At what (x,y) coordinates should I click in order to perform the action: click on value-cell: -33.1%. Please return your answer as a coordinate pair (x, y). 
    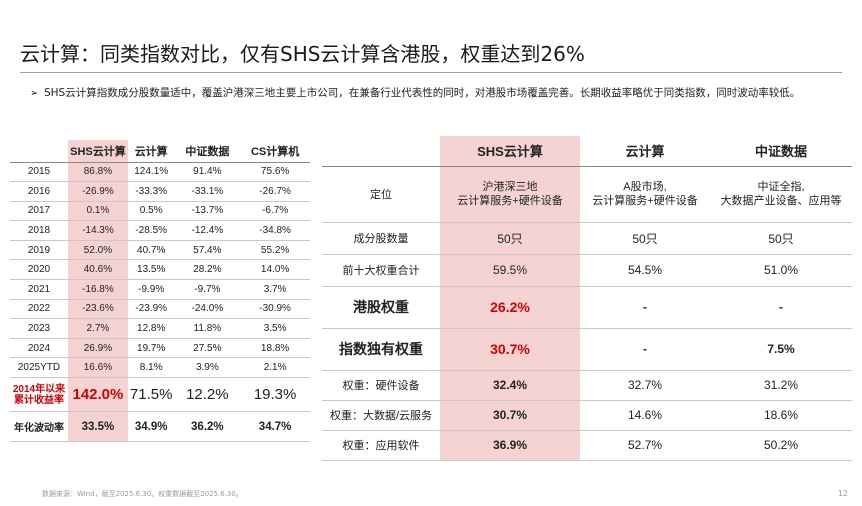
    Looking at the image, I should click on (207, 191).